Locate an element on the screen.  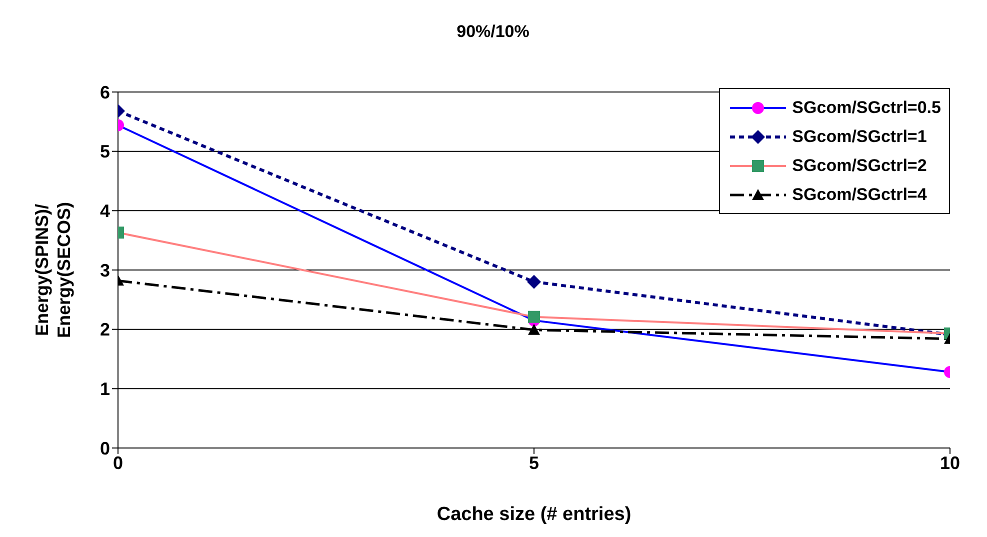
y-tick-label: 1 is located at coordinates (105, 389).